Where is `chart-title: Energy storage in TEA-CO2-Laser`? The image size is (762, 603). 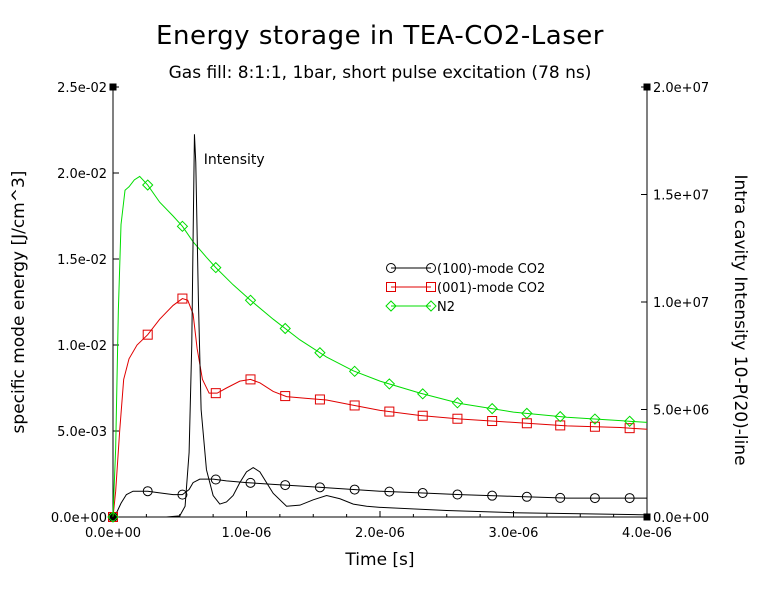 chart-title: Energy storage in TEA-CO2-Laser is located at coordinates (380, 36).